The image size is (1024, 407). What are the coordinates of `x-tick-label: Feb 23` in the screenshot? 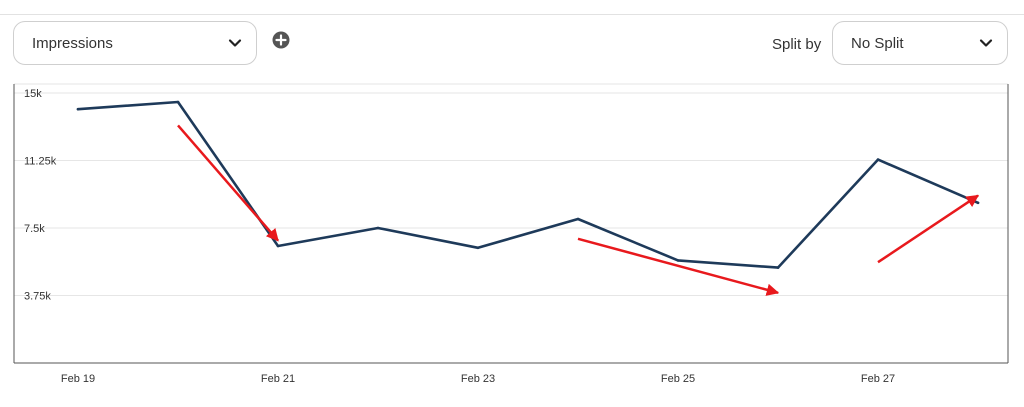 It's located at (478, 379).